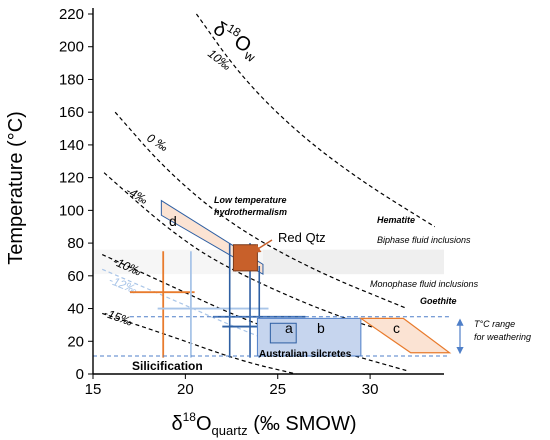 The width and height of the screenshot is (550, 440). I want to click on y-tick-label: 20, so click(75, 341).